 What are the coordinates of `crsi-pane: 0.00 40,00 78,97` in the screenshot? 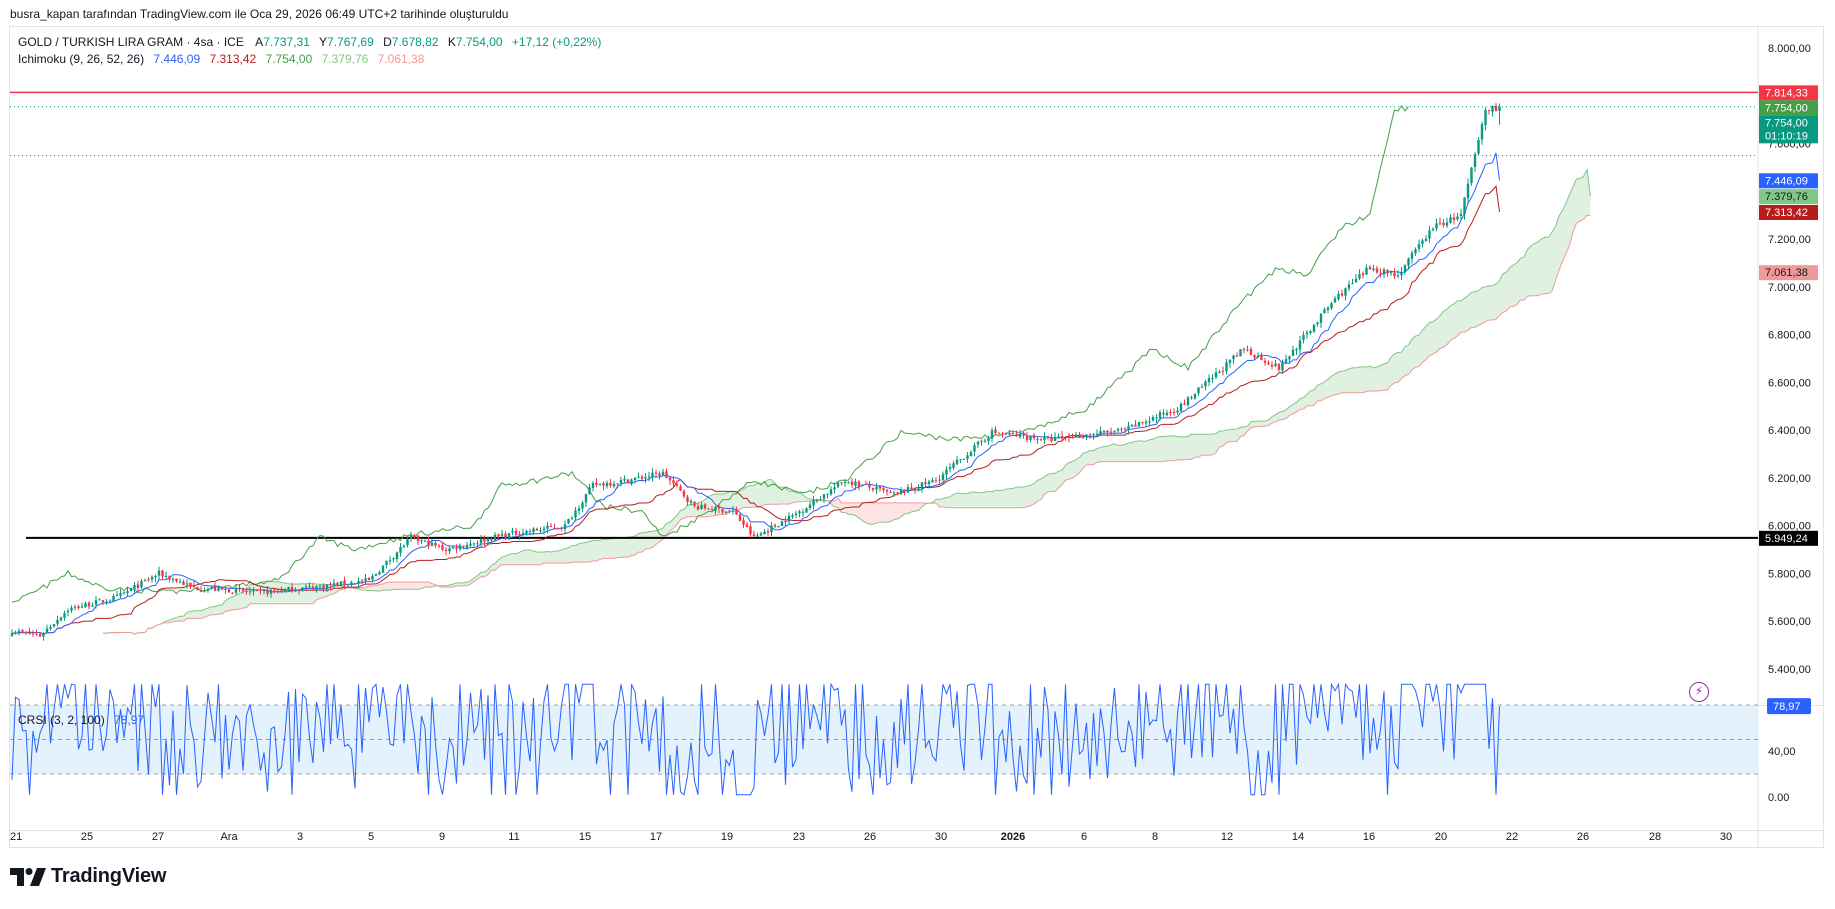 It's located at (910, 743).